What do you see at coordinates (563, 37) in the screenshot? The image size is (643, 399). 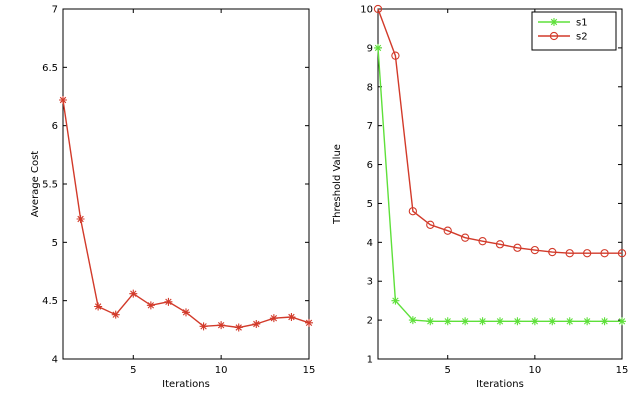 I see `legend-entry: s2` at bounding box center [563, 37].